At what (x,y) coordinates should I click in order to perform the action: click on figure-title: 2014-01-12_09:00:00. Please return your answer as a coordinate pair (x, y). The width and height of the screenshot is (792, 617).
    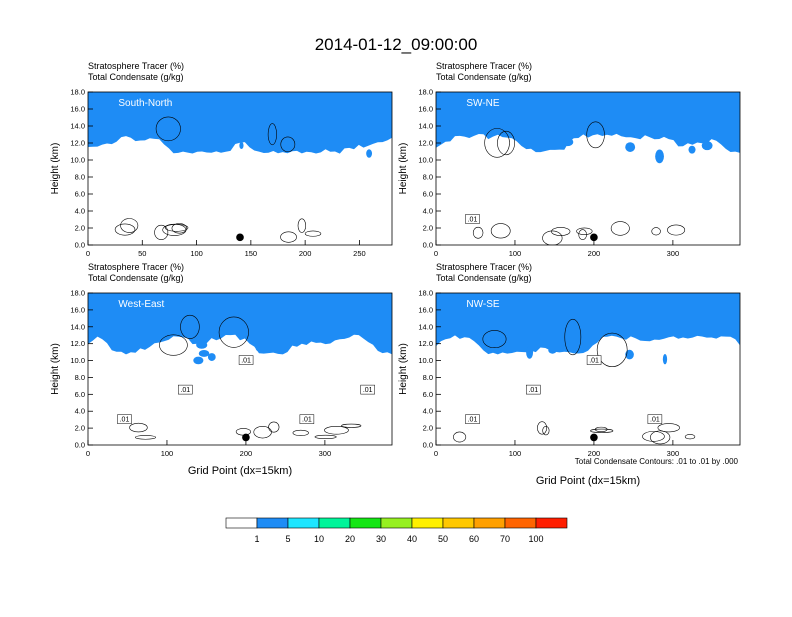
    Looking at the image, I should click on (396, 44).